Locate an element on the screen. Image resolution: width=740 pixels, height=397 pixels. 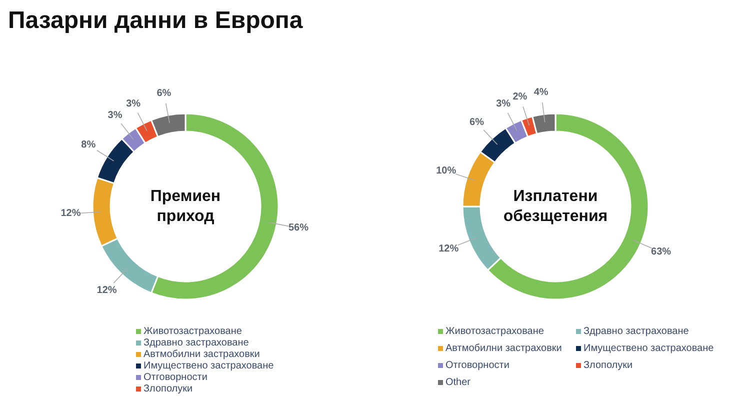
data-label: 10% is located at coordinates (446, 170).